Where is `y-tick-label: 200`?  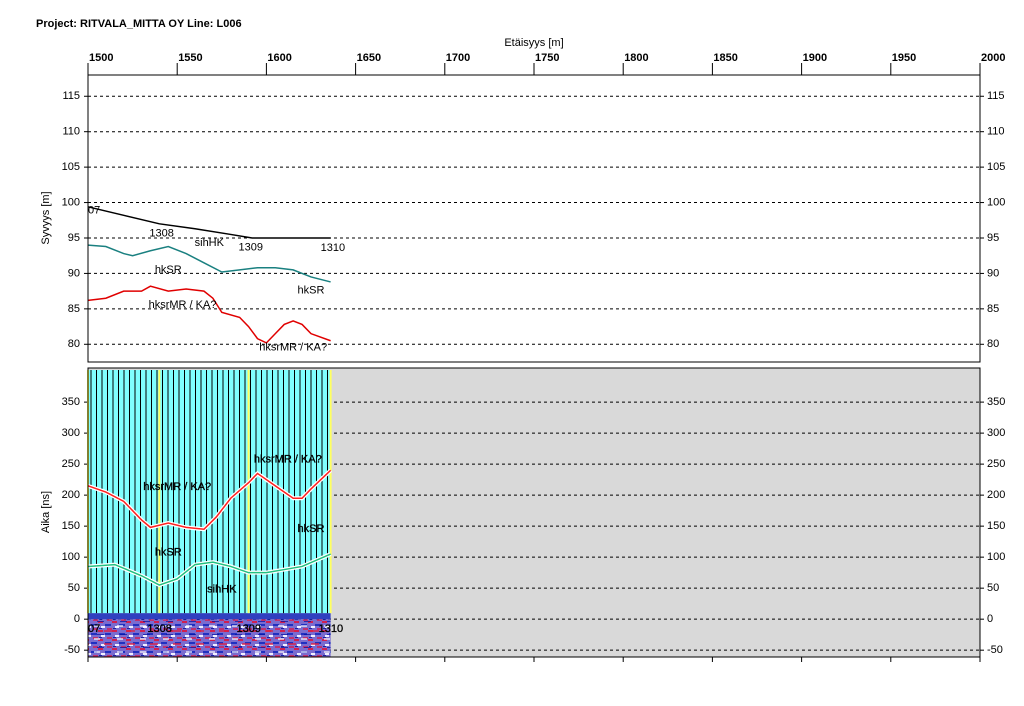 y-tick-label: 200 is located at coordinates (71, 495).